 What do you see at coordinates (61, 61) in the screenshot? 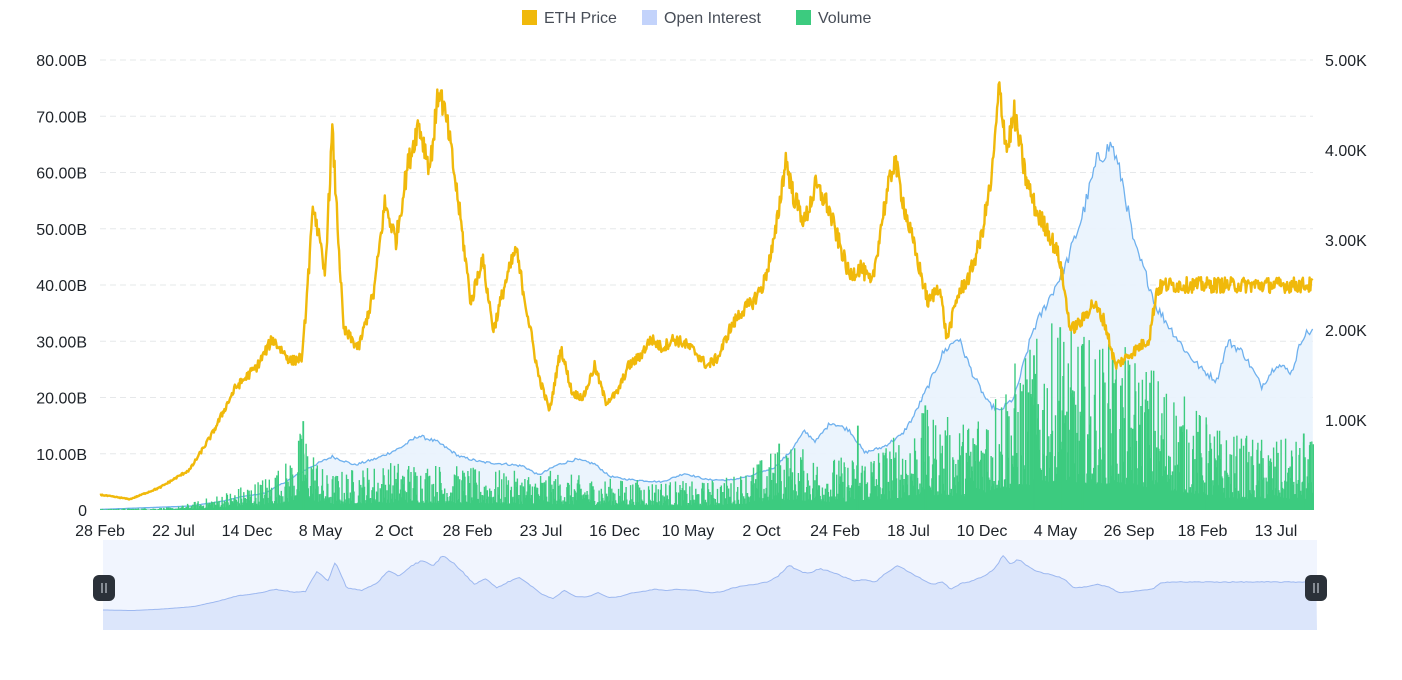
I see `left-tick-label: 80.00B` at bounding box center [61, 61].